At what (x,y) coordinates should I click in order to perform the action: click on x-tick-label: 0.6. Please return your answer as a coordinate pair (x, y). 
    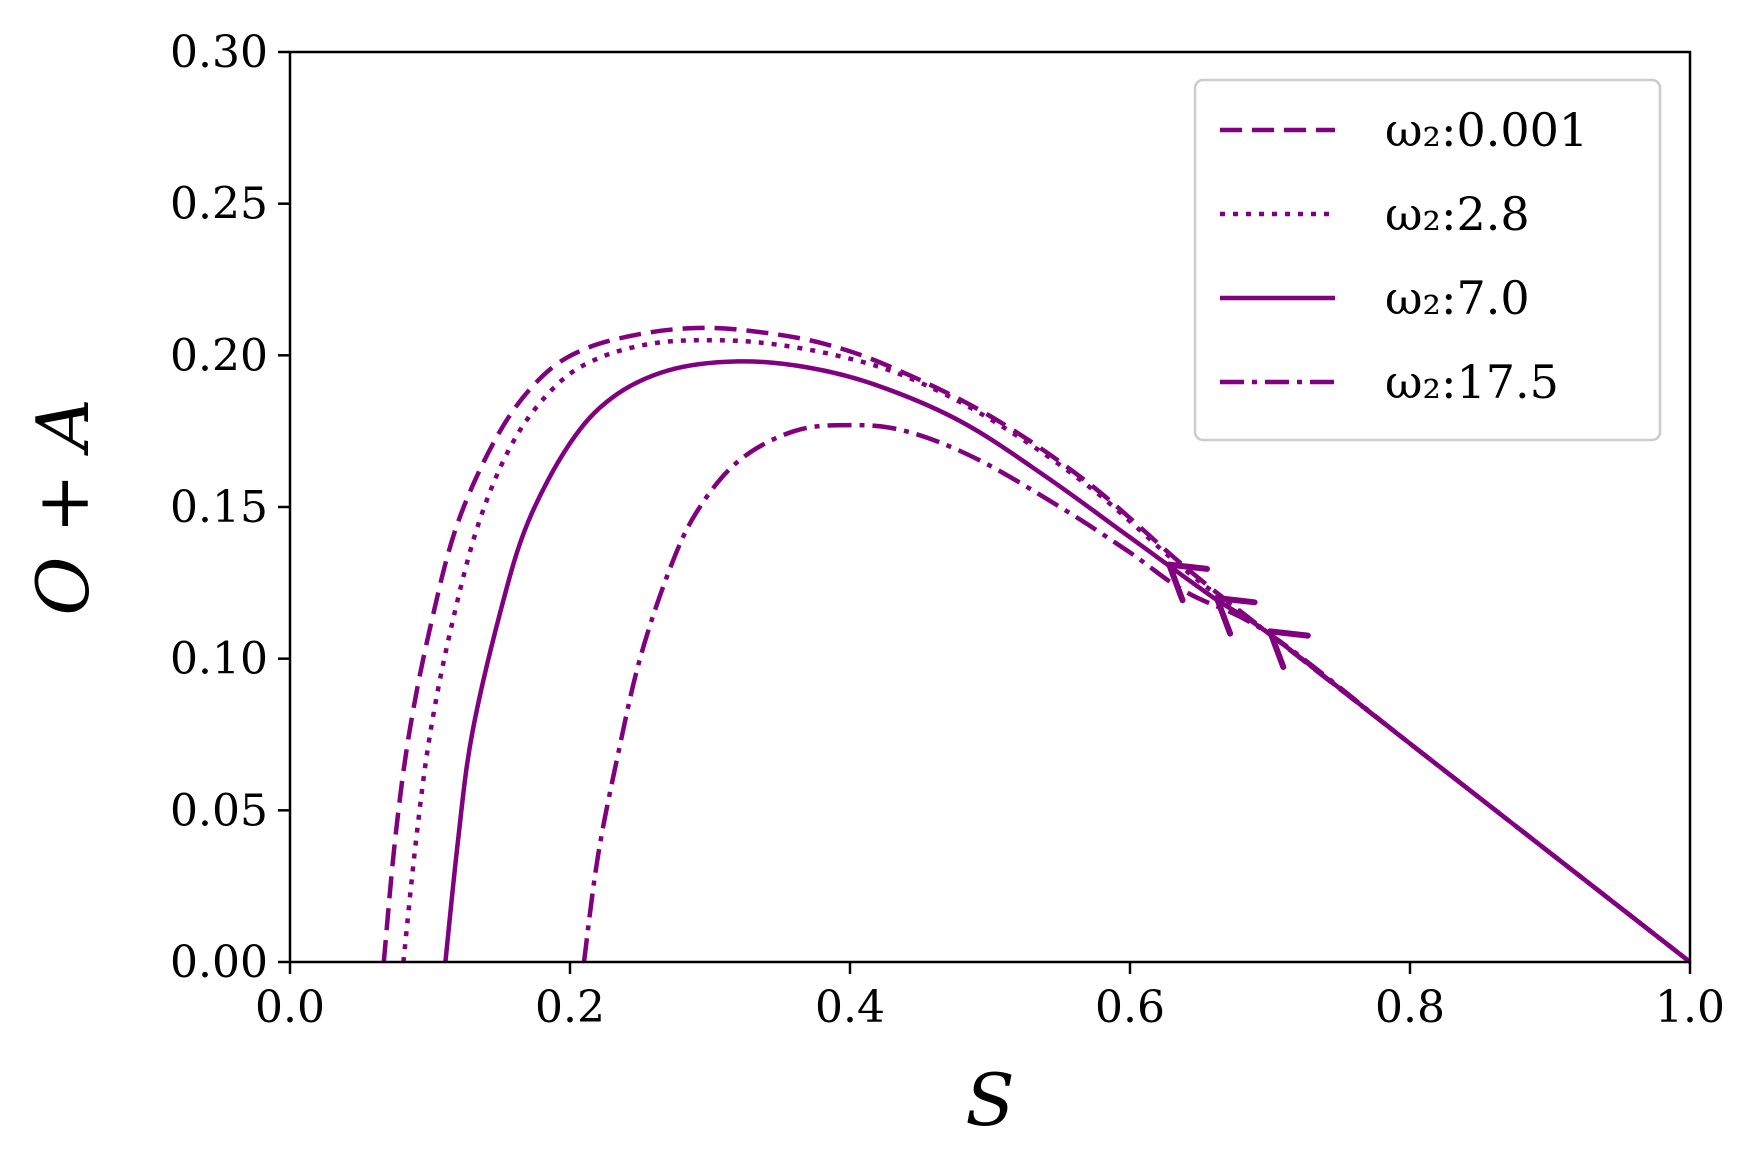
    Looking at the image, I should click on (1130, 1007).